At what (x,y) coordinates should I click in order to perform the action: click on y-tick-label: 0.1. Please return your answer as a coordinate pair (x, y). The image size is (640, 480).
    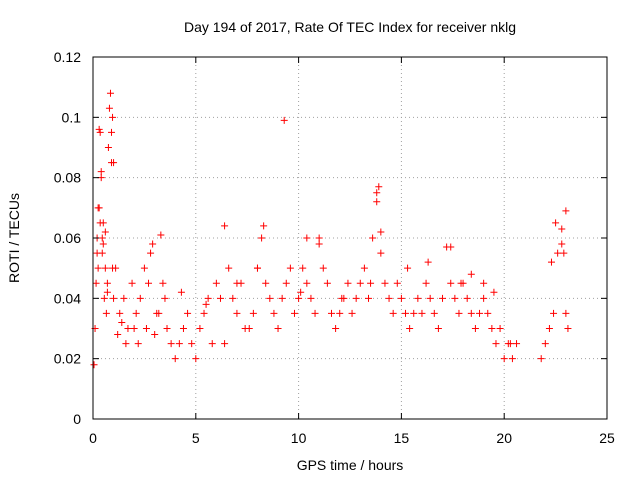
    Looking at the image, I should click on (72, 117).